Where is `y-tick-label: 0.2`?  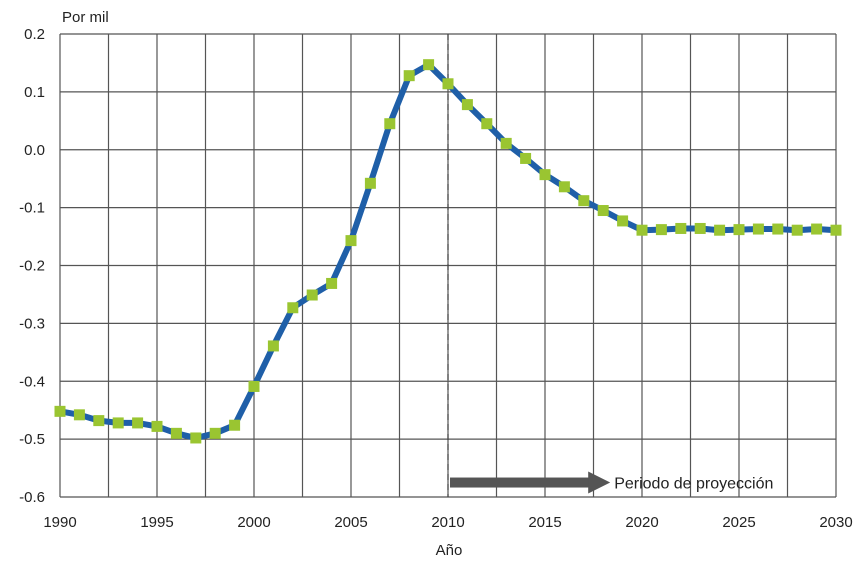
y-tick-label: 0.2 is located at coordinates (34, 34).